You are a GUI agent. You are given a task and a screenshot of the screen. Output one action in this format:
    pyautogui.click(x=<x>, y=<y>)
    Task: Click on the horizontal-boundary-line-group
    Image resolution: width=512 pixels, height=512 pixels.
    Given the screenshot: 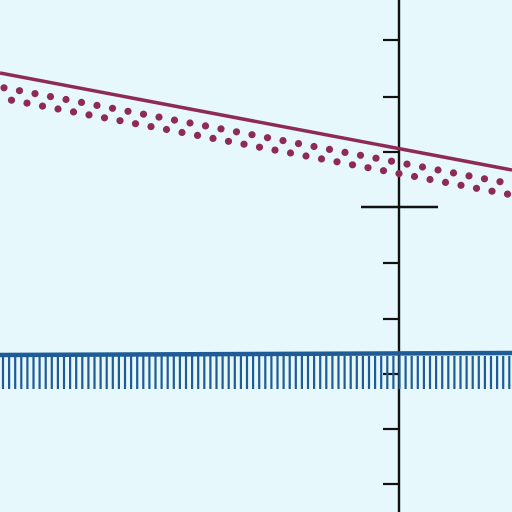 What is the action you would take?
    pyautogui.click(x=256, y=369)
    